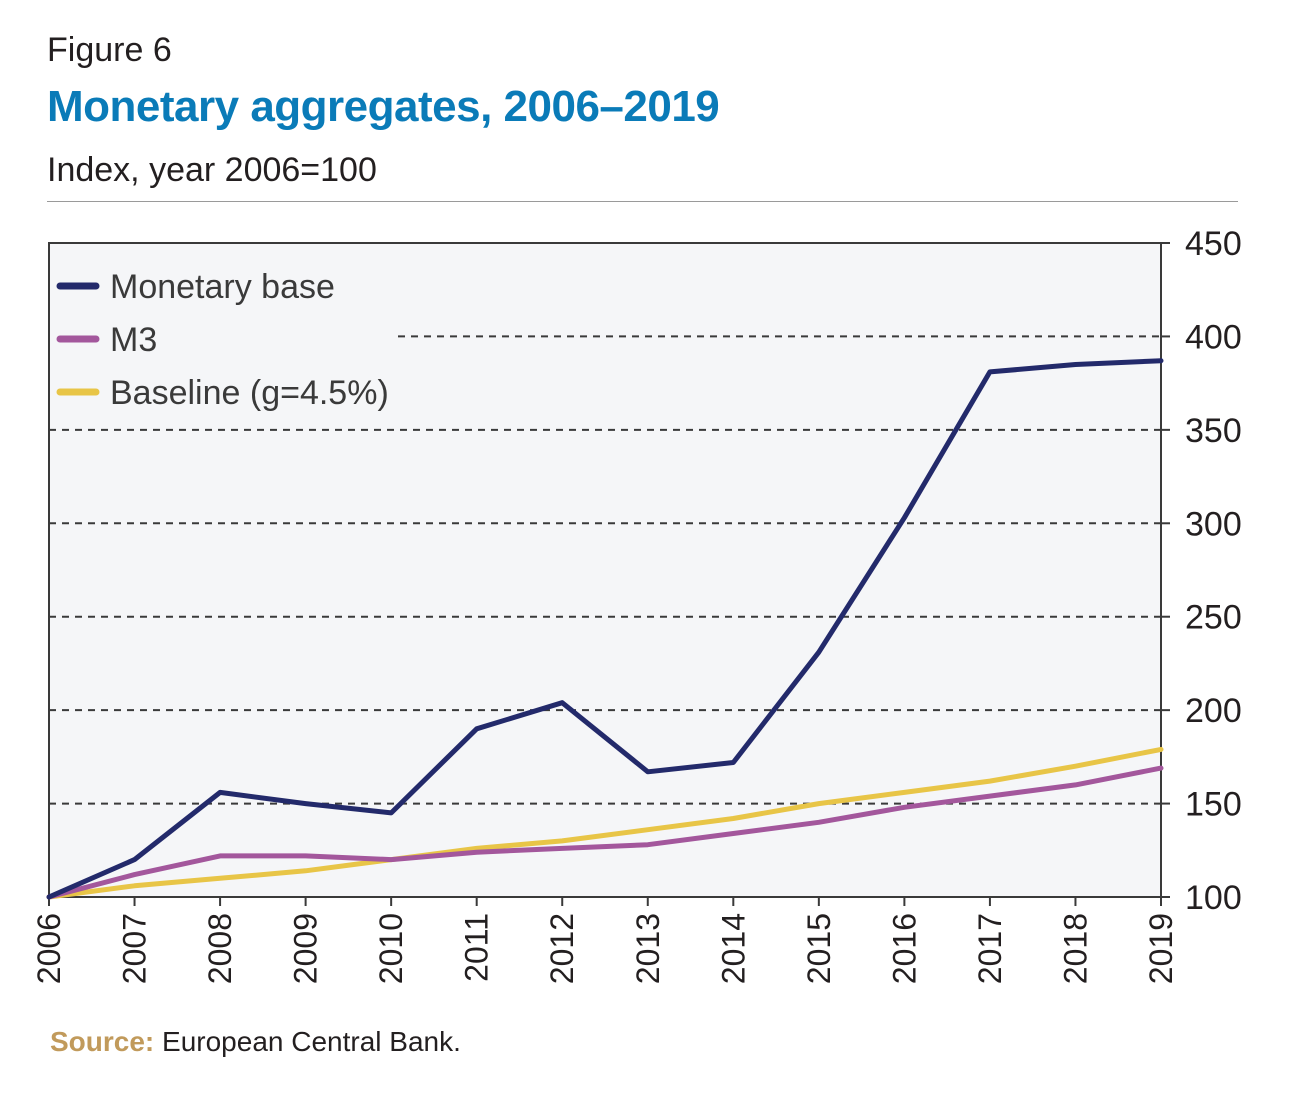  What do you see at coordinates (642, 201) in the screenshot?
I see `header-divider` at bounding box center [642, 201].